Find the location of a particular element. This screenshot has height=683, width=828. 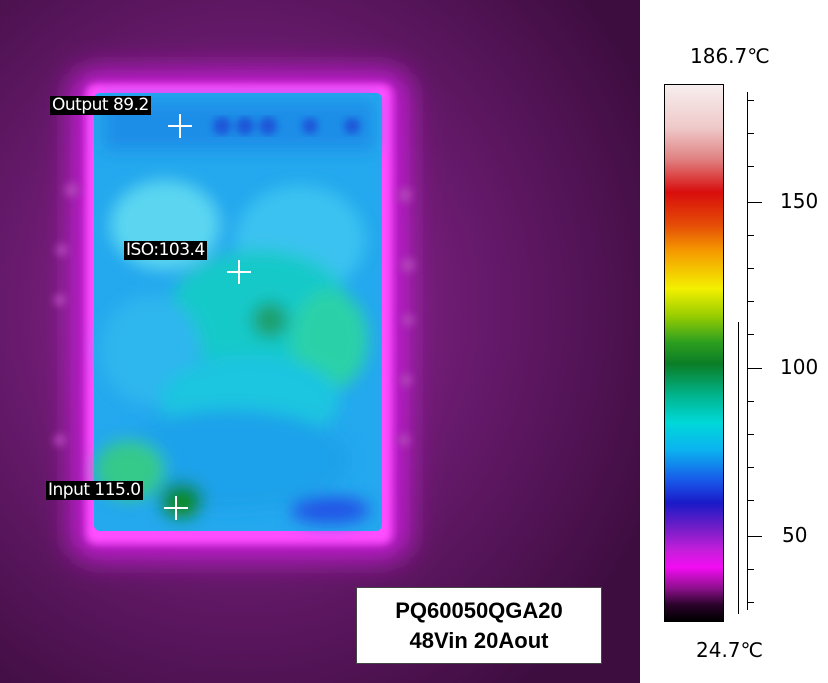

input-label: Input 115.0 is located at coordinates (94, 490).